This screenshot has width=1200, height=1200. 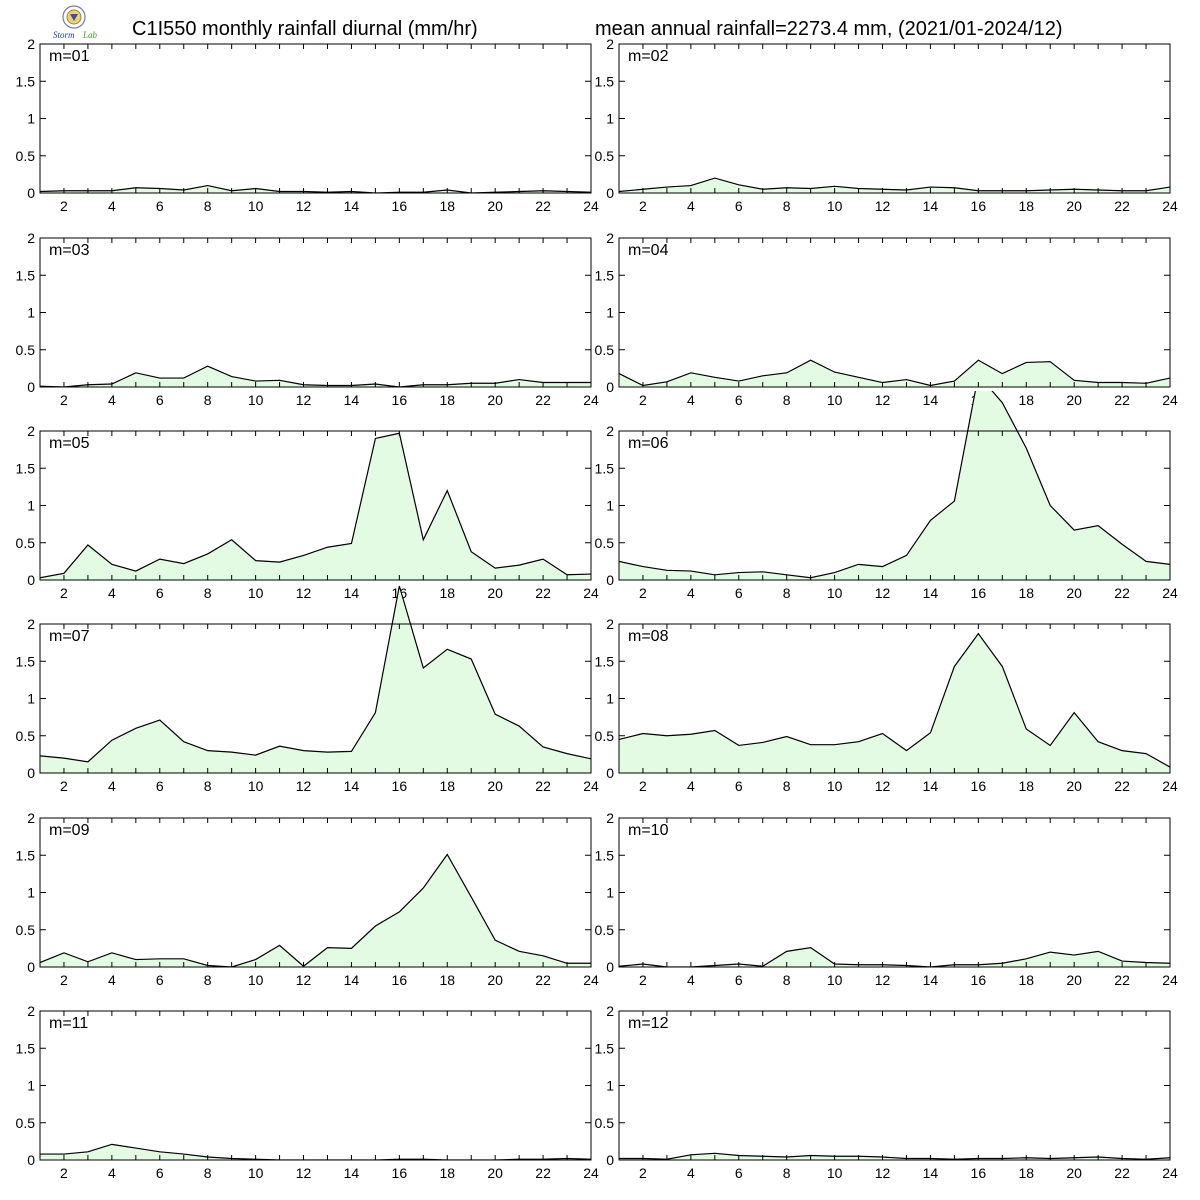 I want to click on panel-9: 00.511.522 4 6 8 10 12 14 16 18 20 22 24m=09, so click(x=307, y=899).